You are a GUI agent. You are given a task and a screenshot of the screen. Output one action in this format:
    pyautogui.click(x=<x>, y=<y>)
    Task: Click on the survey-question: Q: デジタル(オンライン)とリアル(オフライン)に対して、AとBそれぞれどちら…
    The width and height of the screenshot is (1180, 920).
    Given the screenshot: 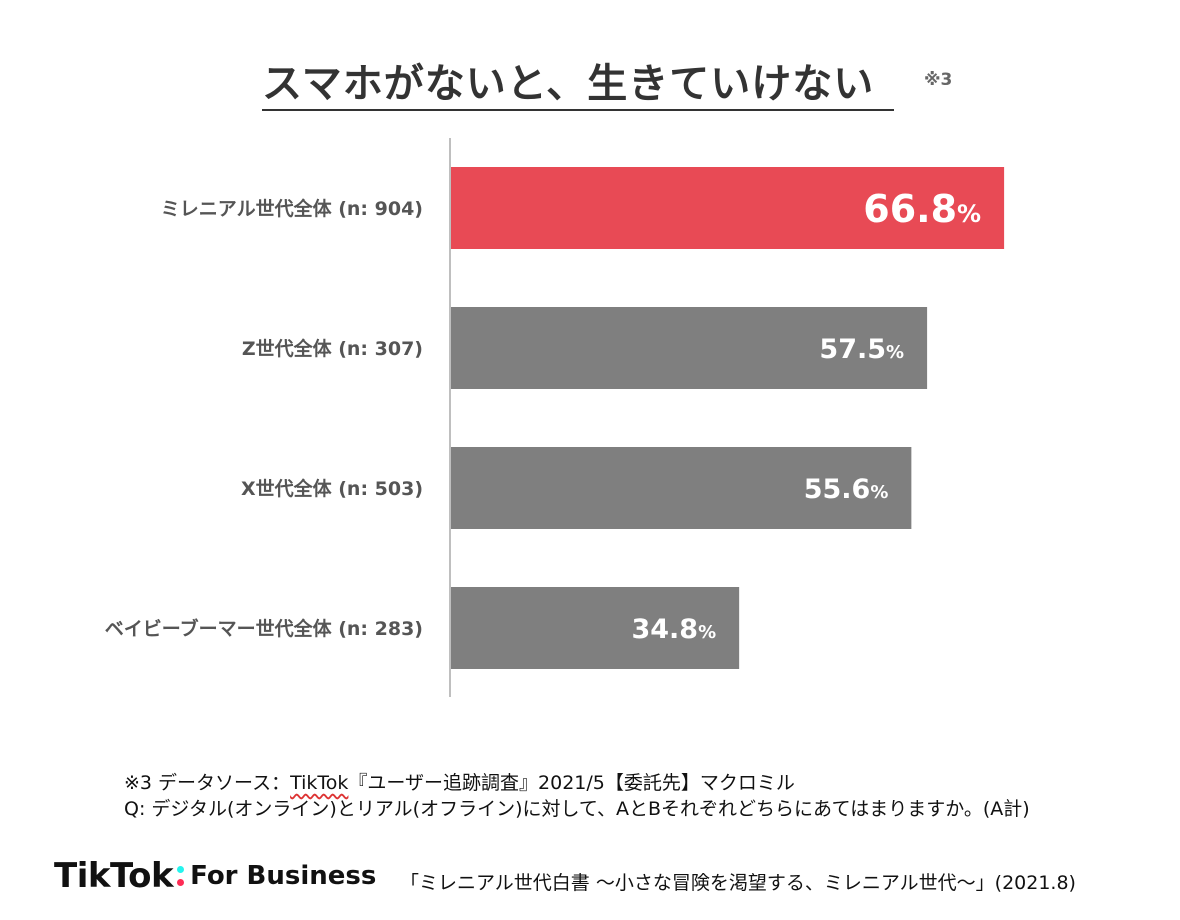 What is the action you would take?
    pyautogui.click(x=577, y=809)
    